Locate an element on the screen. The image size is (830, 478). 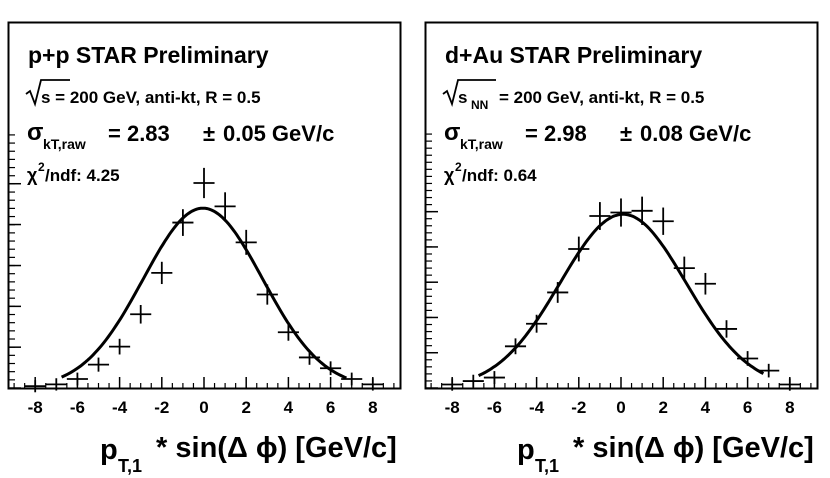
dau-chi2-text: /ndf: 0.64 is located at coordinates (499, 175).